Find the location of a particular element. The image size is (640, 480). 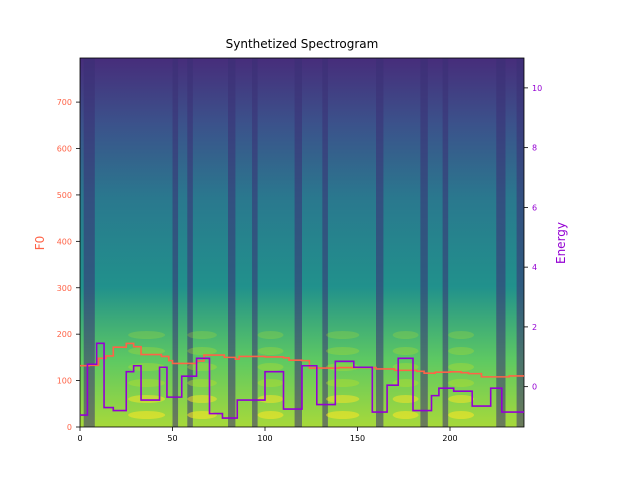

y-axis-right-label: Energy is located at coordinates (561, 243).